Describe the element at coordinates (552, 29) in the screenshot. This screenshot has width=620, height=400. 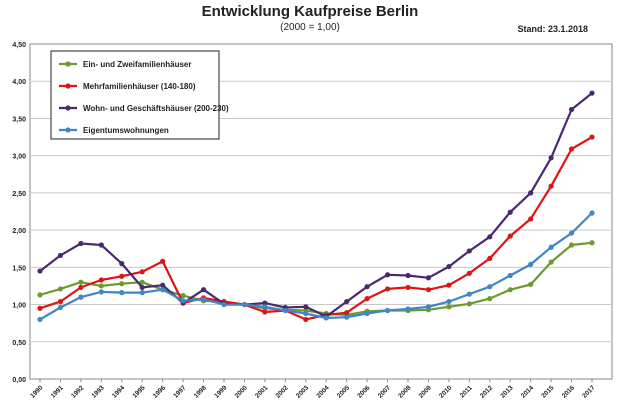
I see `stand-date: Stand: 23.1.2018` at that location.